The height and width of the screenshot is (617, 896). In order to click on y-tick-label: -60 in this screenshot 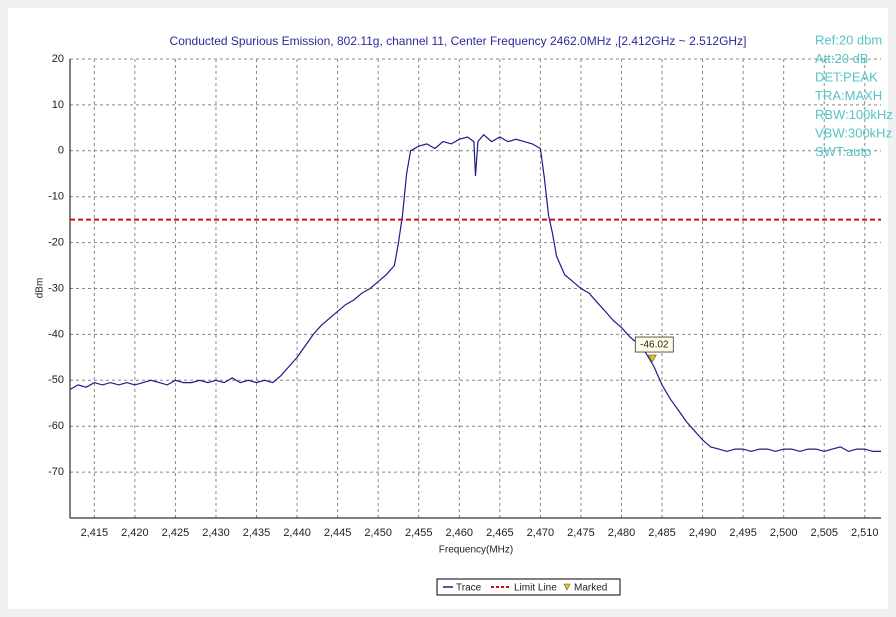, I will do `click(56, 426)`.